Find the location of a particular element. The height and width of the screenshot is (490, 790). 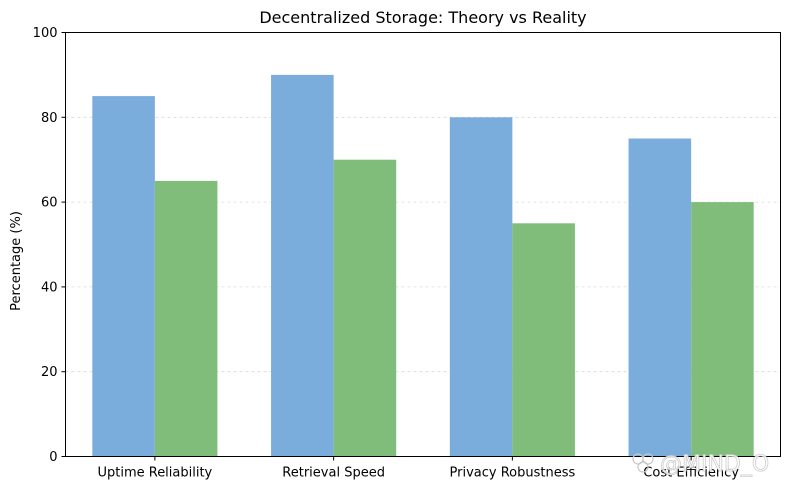

y-tick-label: 60 is located at coordinates (49, 203).